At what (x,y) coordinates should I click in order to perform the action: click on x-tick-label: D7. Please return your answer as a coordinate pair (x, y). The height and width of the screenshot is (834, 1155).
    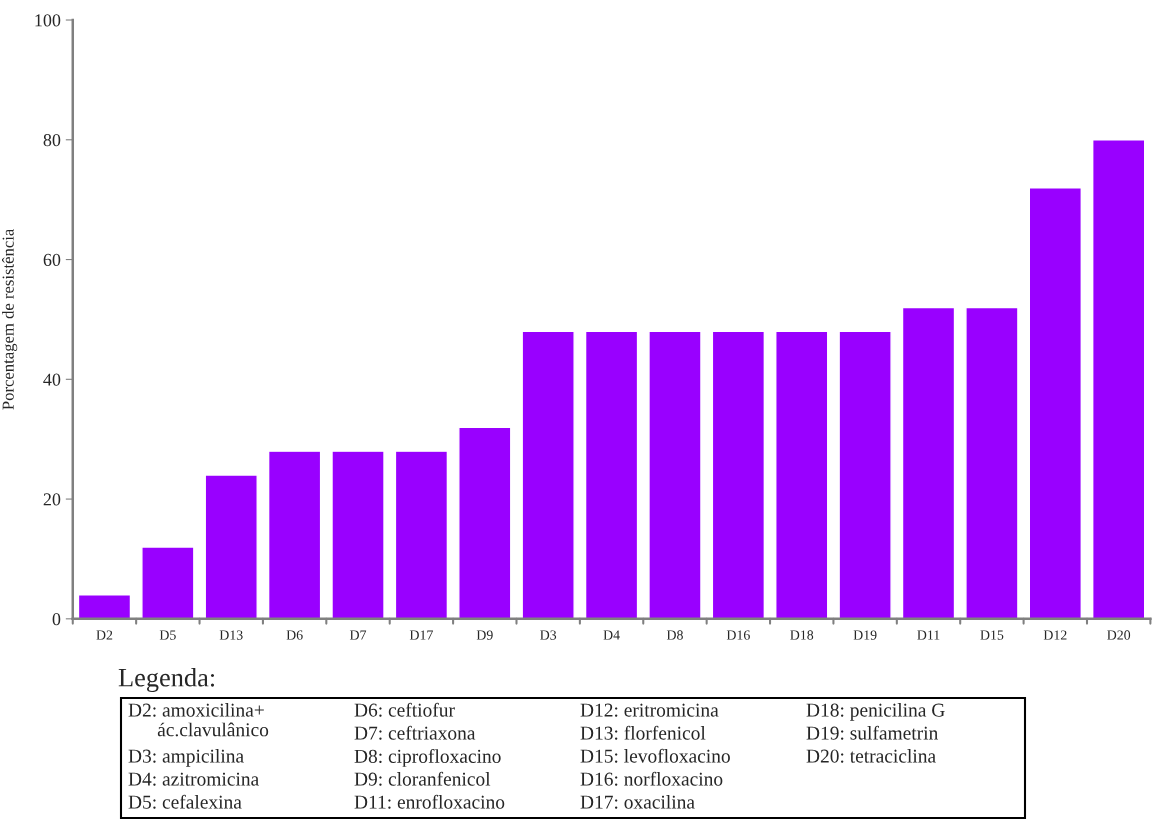
    Looking at the image, I should click on (358, 635).